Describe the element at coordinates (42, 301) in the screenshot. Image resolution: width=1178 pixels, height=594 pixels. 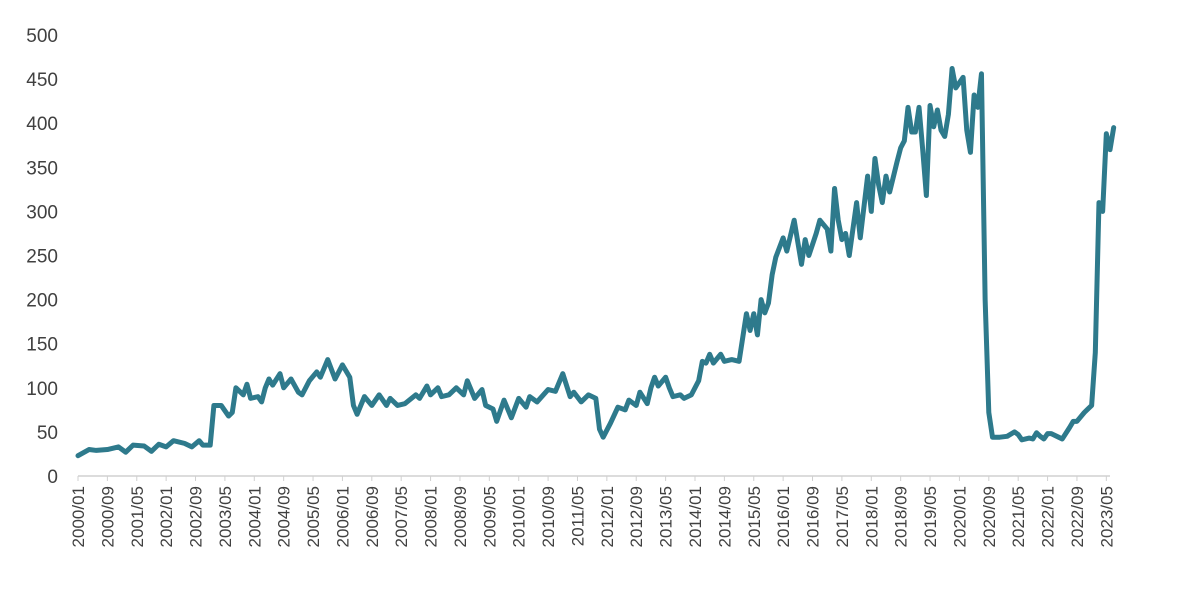
I see `y-tick-label: 200` at that location.